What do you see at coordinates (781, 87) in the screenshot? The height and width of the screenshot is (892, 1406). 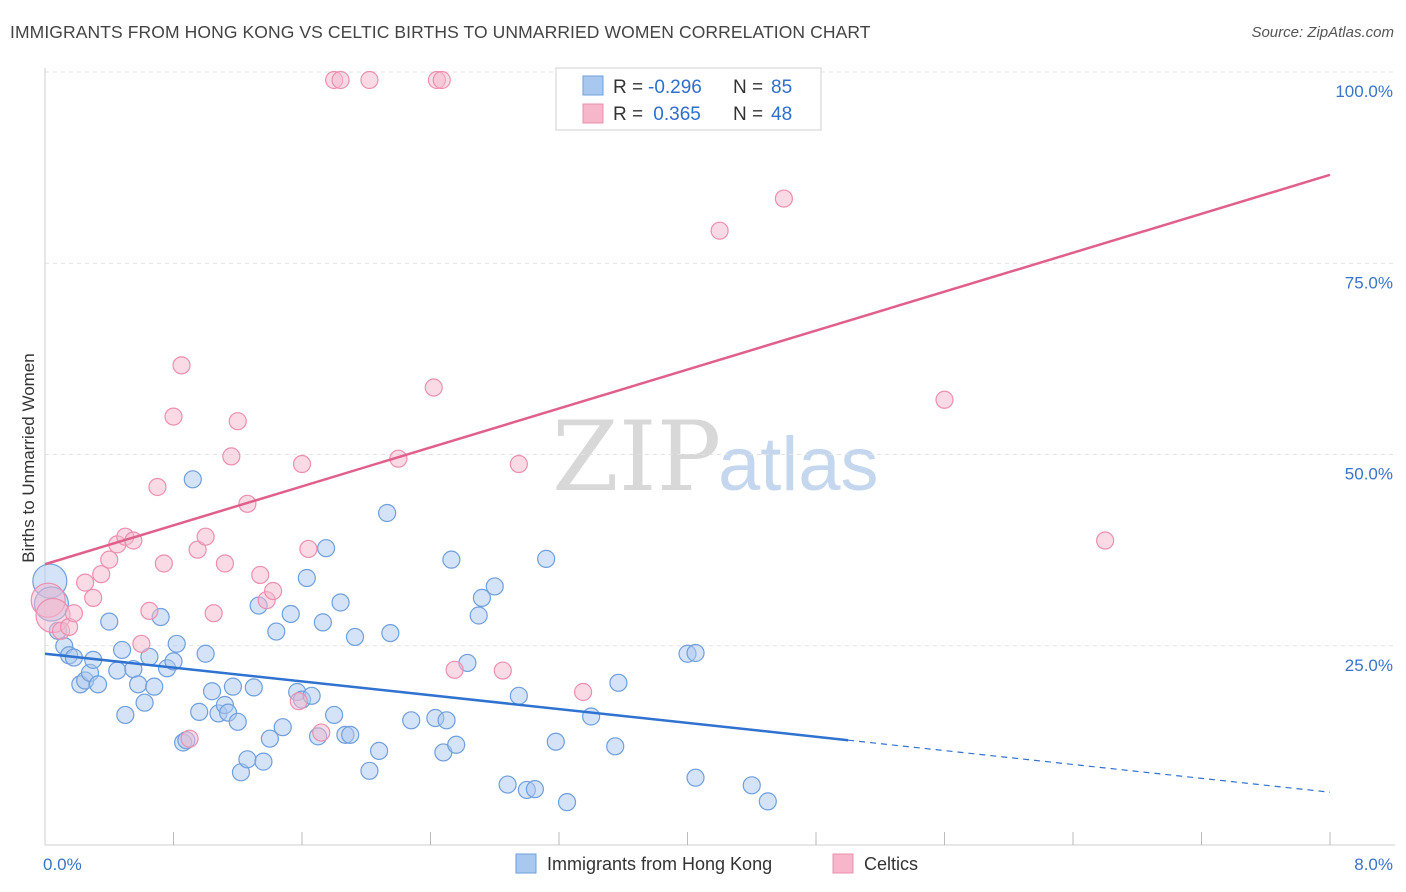 I see `legend-n-value-hk: 85` at bounding box center [781, 87].